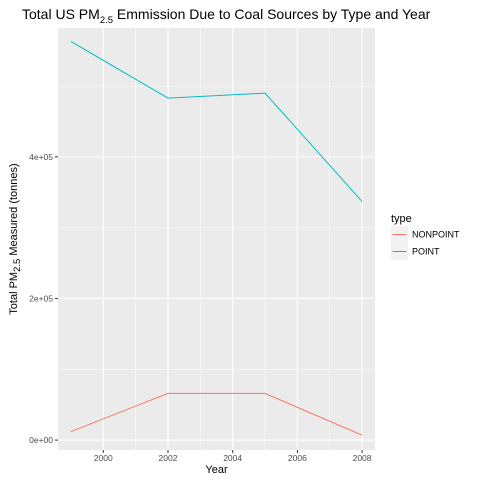 Image resolution: width=480 pixels, height=480 pixels. Describe the element at coordinates (297, 458) in the screenshot. I see `x-tick-label: 2006` at that location.